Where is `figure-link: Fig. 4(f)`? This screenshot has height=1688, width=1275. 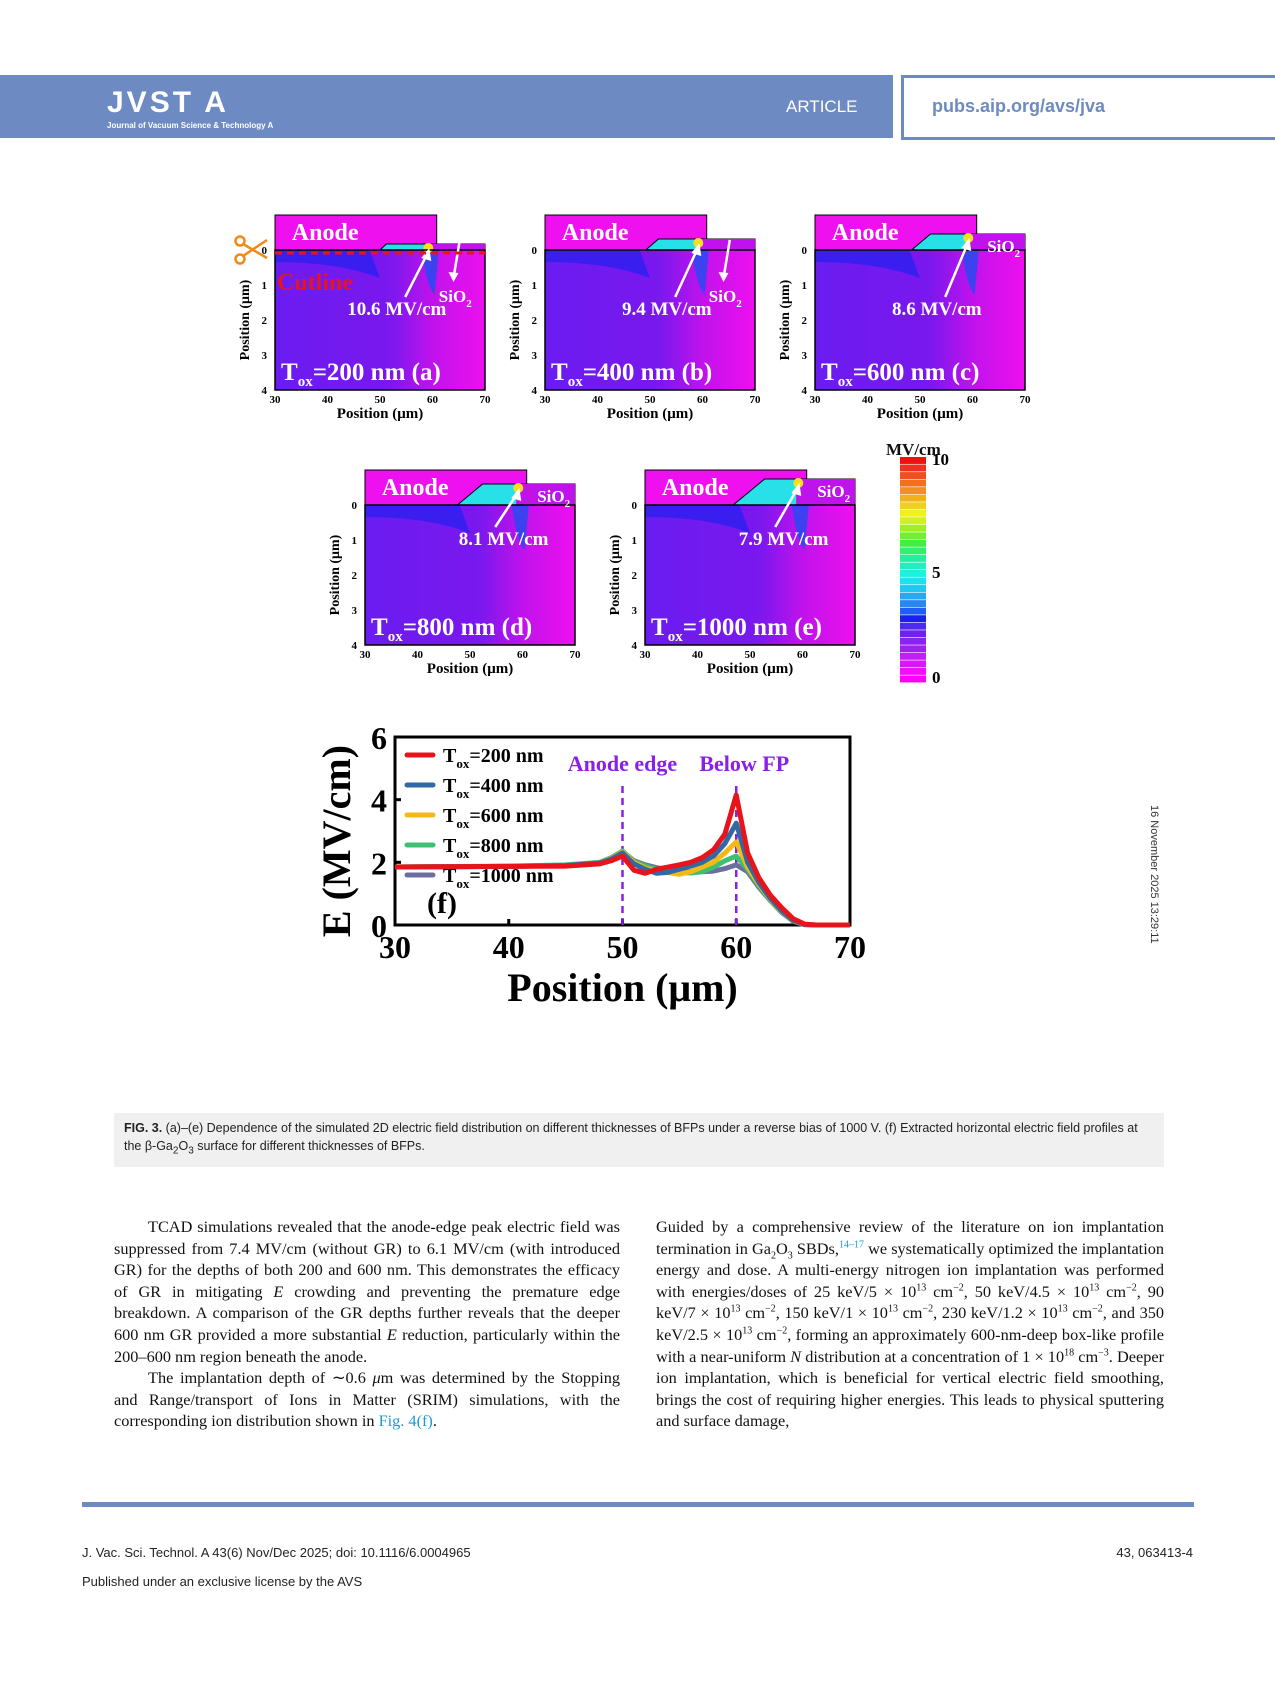
figure-link: Fig. 4(f) is located at coordinates (405, 1421).